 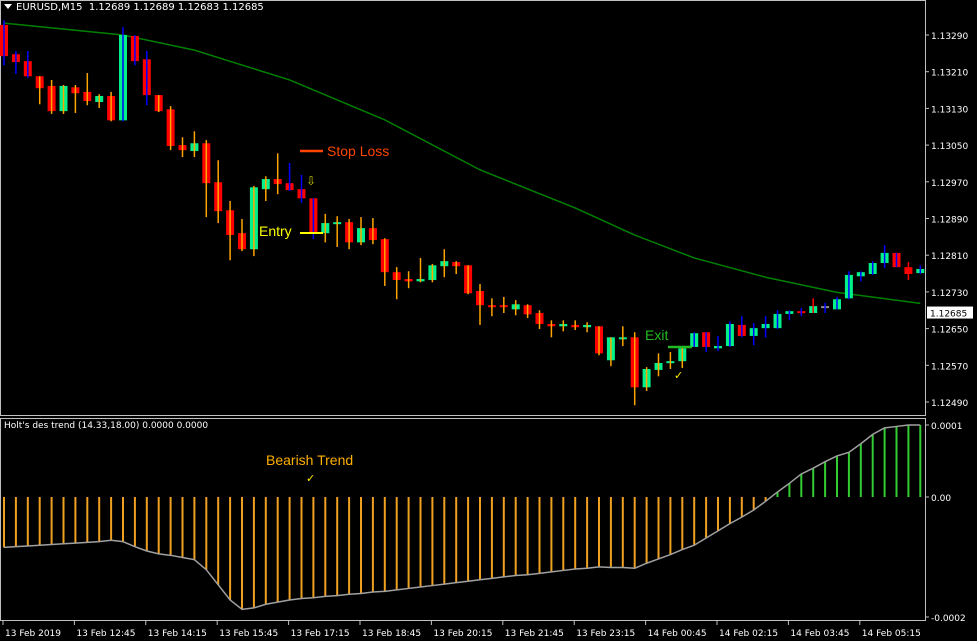 I want to click on ohlc-values: 1.12689 1.12689 1.12683 1.12685, so click(x=176, y=7).